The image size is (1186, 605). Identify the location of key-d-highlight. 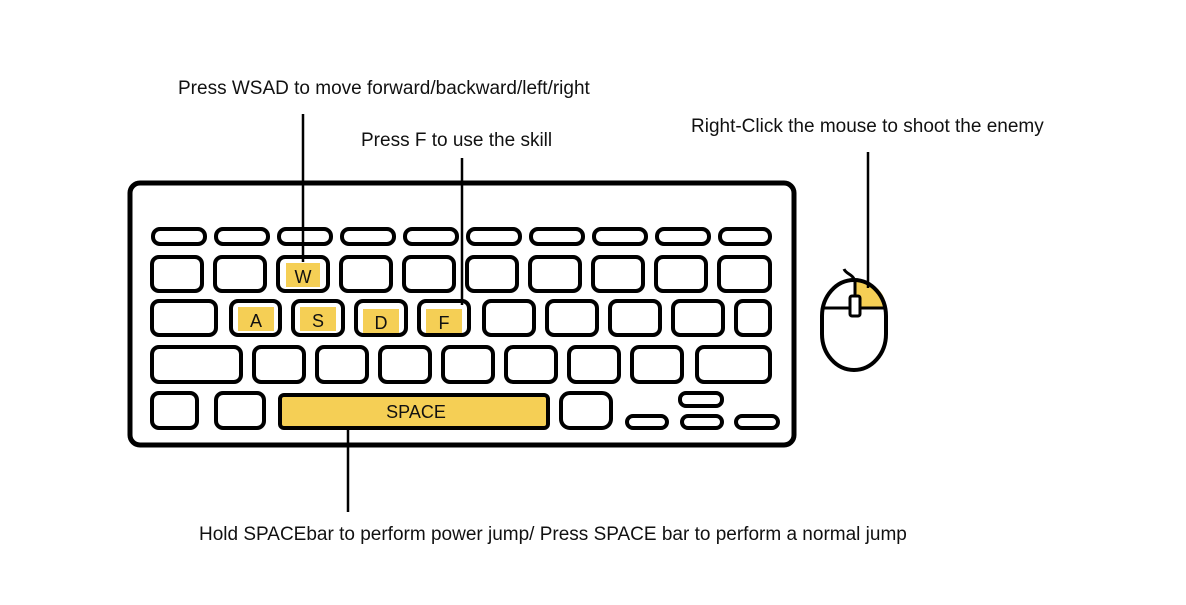
(381, 321).